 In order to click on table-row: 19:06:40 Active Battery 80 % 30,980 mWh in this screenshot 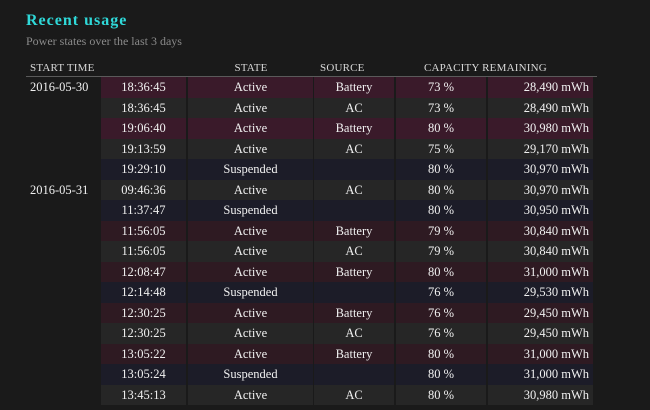, I will do `click(311, 128)`.